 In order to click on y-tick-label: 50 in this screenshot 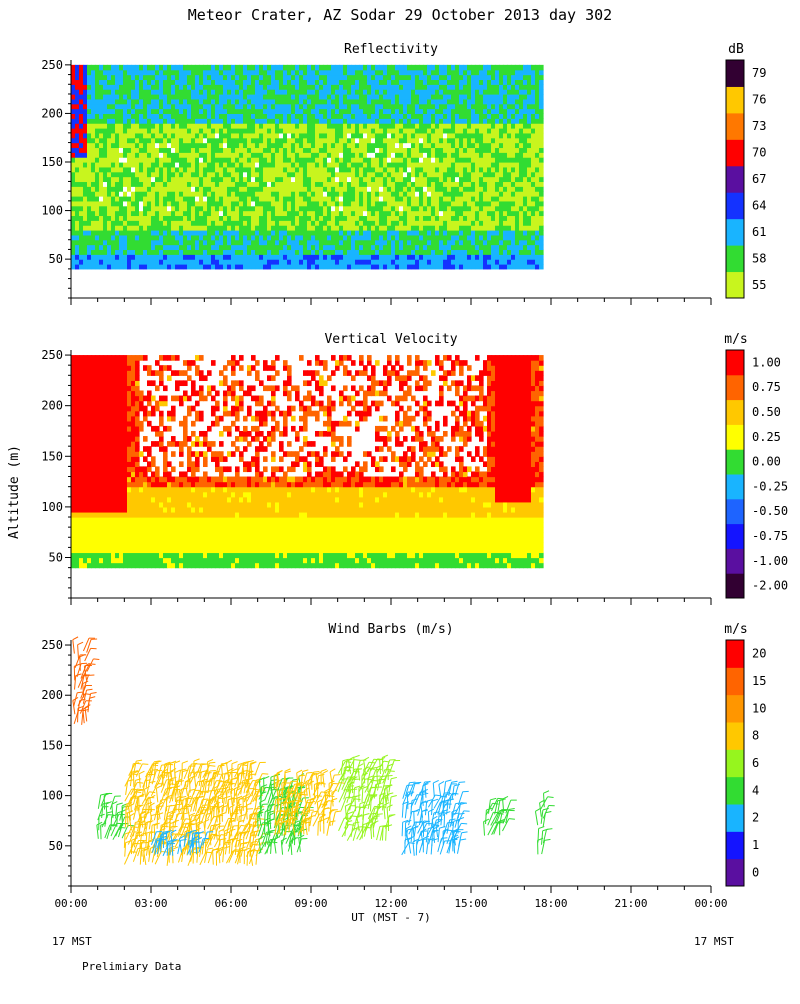, I will do `click(56, 259)`.